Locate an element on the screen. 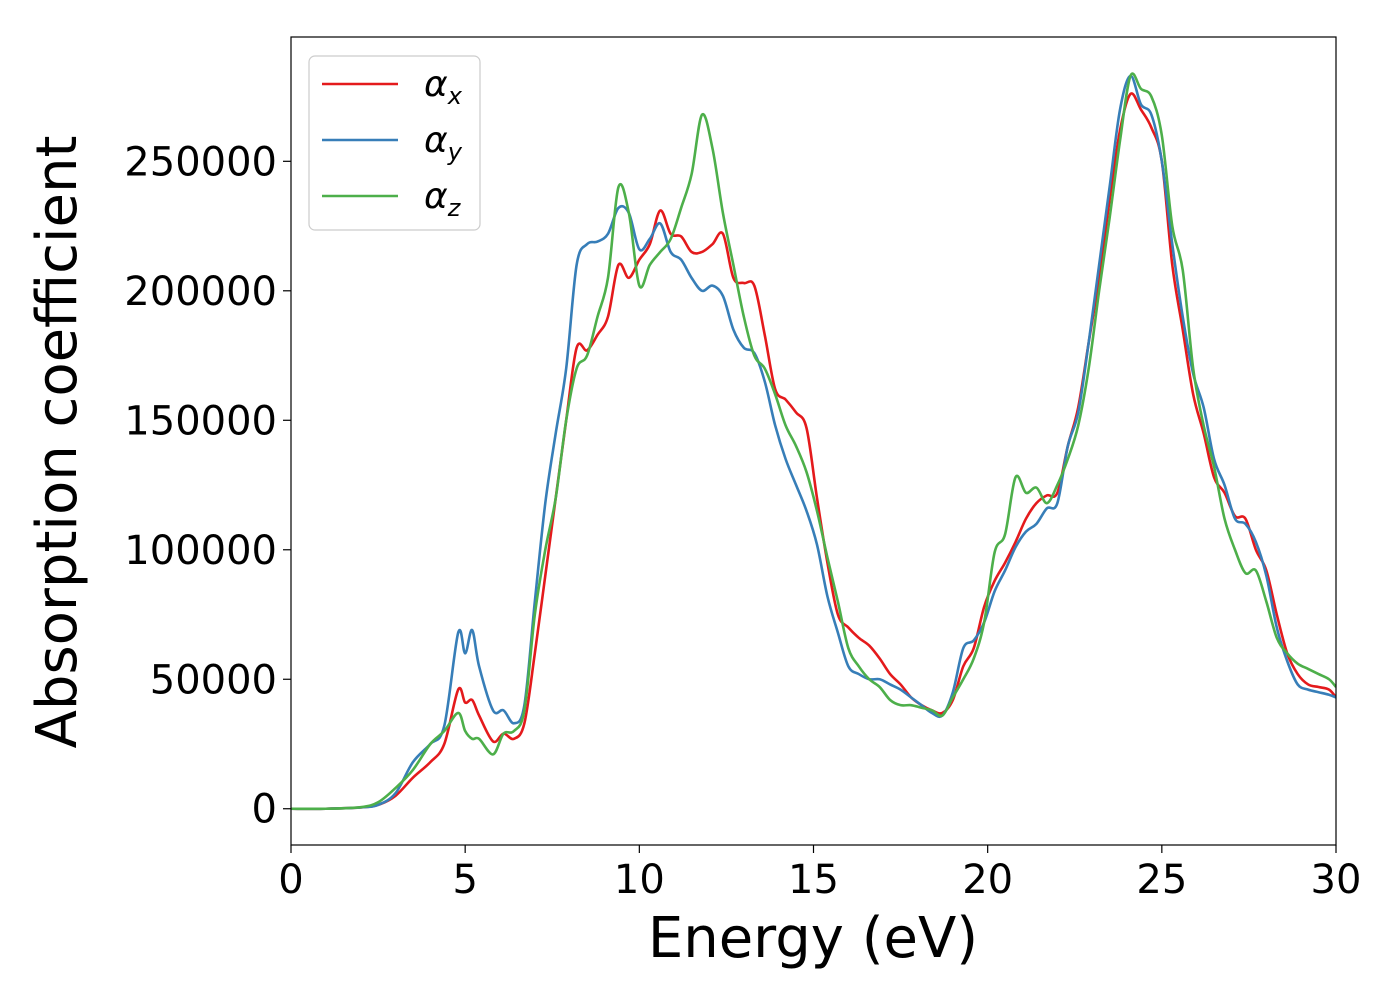 The image size is (1400, 1000). y-tick-label: 150000 is located at coordinates (200, 421).